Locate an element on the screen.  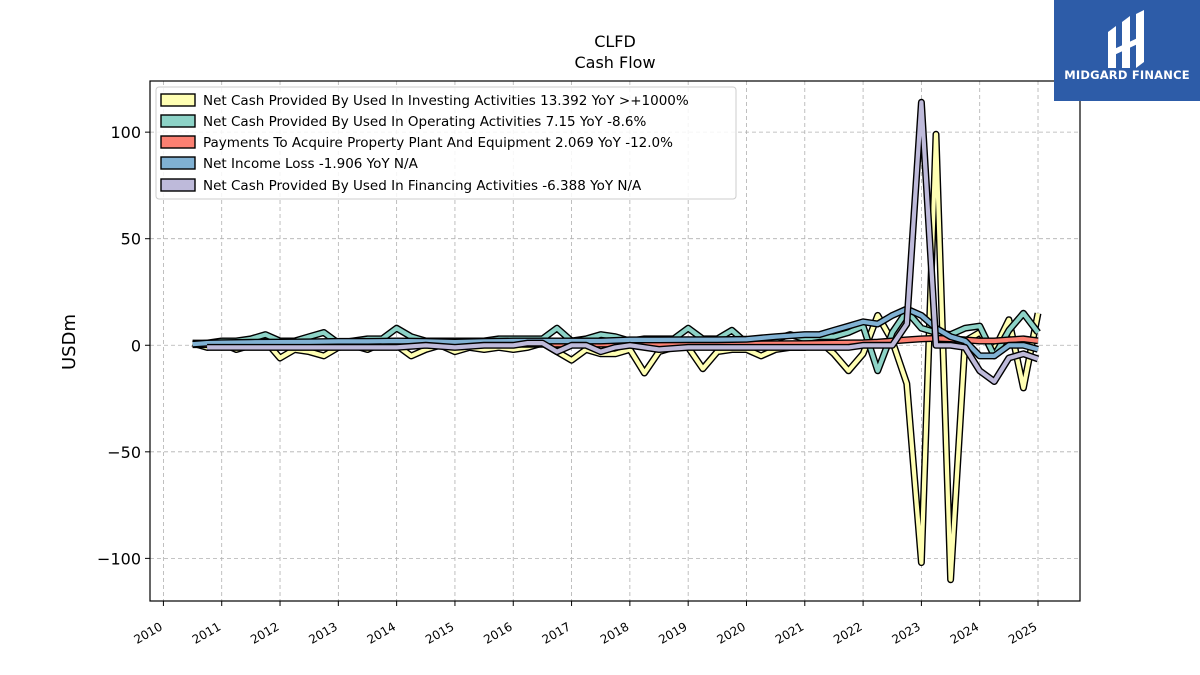
chart-subtitle: Cash Flow is located at coordinates (614, 62).